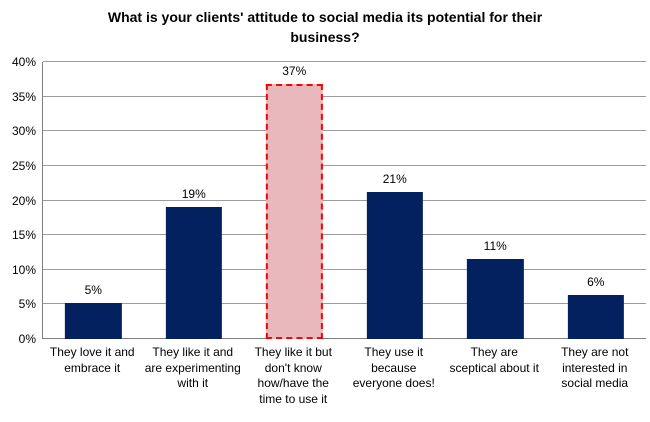 Image resolution: width=650 pixels, height=422 pixels. I want to click on bar-value-label: 21%, so click(394, 179).